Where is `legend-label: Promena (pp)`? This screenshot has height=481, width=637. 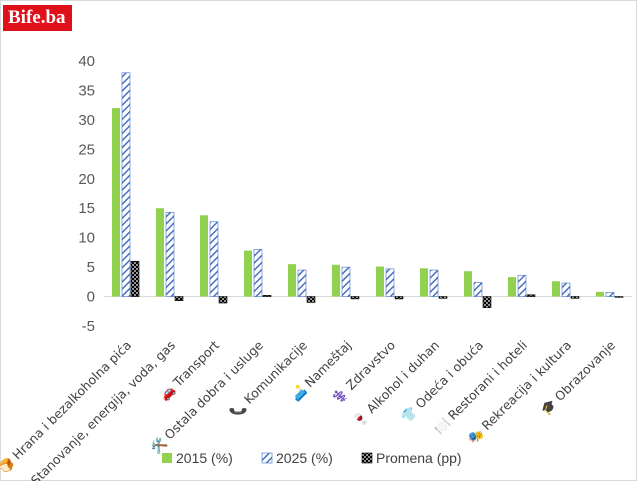 legend-label: Promena (pp) is located at coordinates (419, 458).